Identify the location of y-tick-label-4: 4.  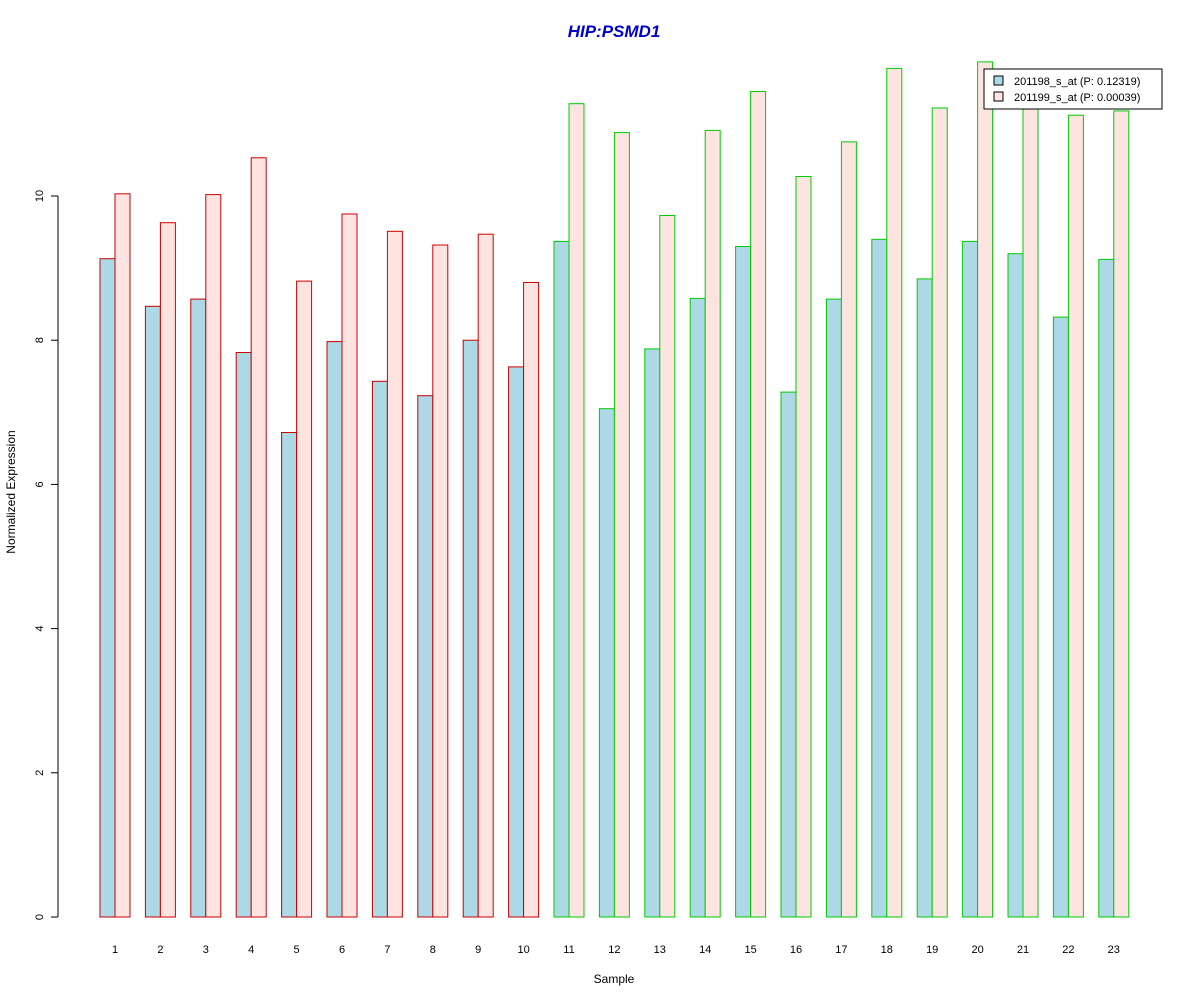
(40, 629).